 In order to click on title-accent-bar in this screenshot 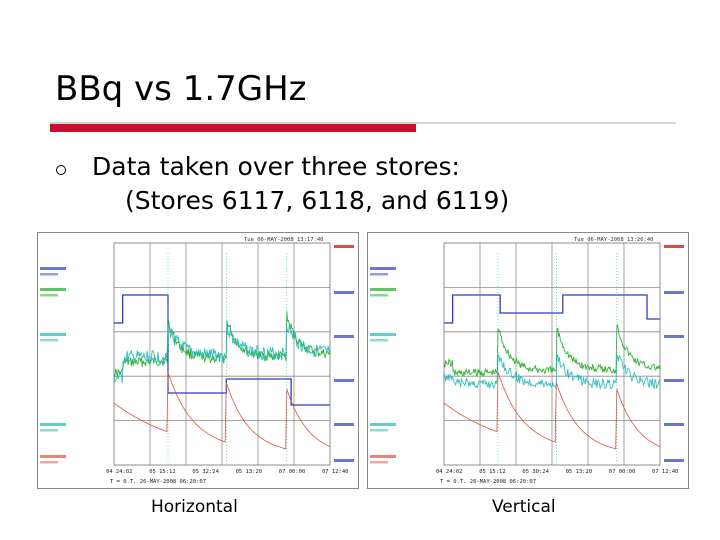, I will do `click(233, 128)`.